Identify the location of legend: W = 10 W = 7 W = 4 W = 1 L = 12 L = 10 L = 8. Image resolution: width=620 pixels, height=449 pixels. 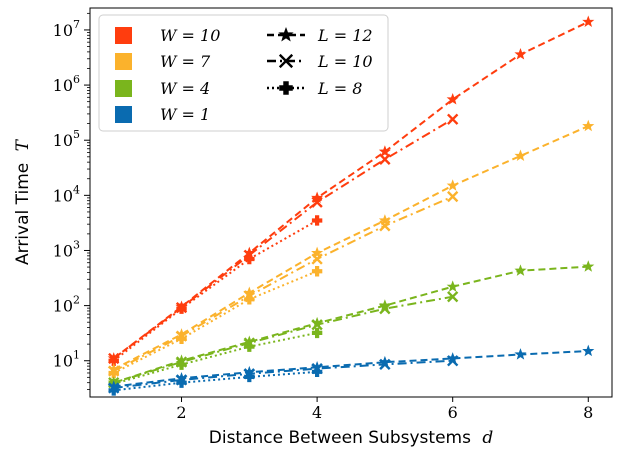
(243, 73).